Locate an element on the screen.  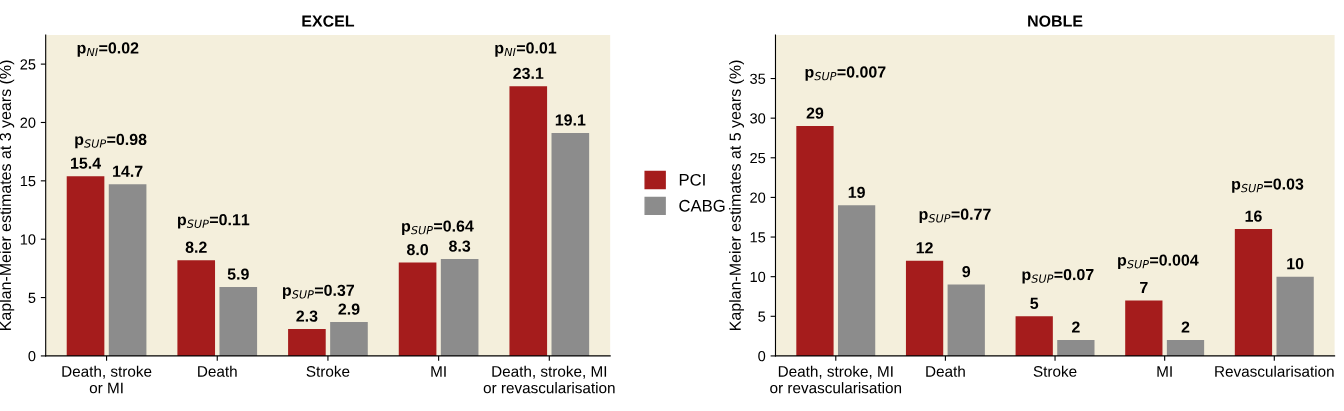
data-label: 29 is located at coordinates (815, 113).